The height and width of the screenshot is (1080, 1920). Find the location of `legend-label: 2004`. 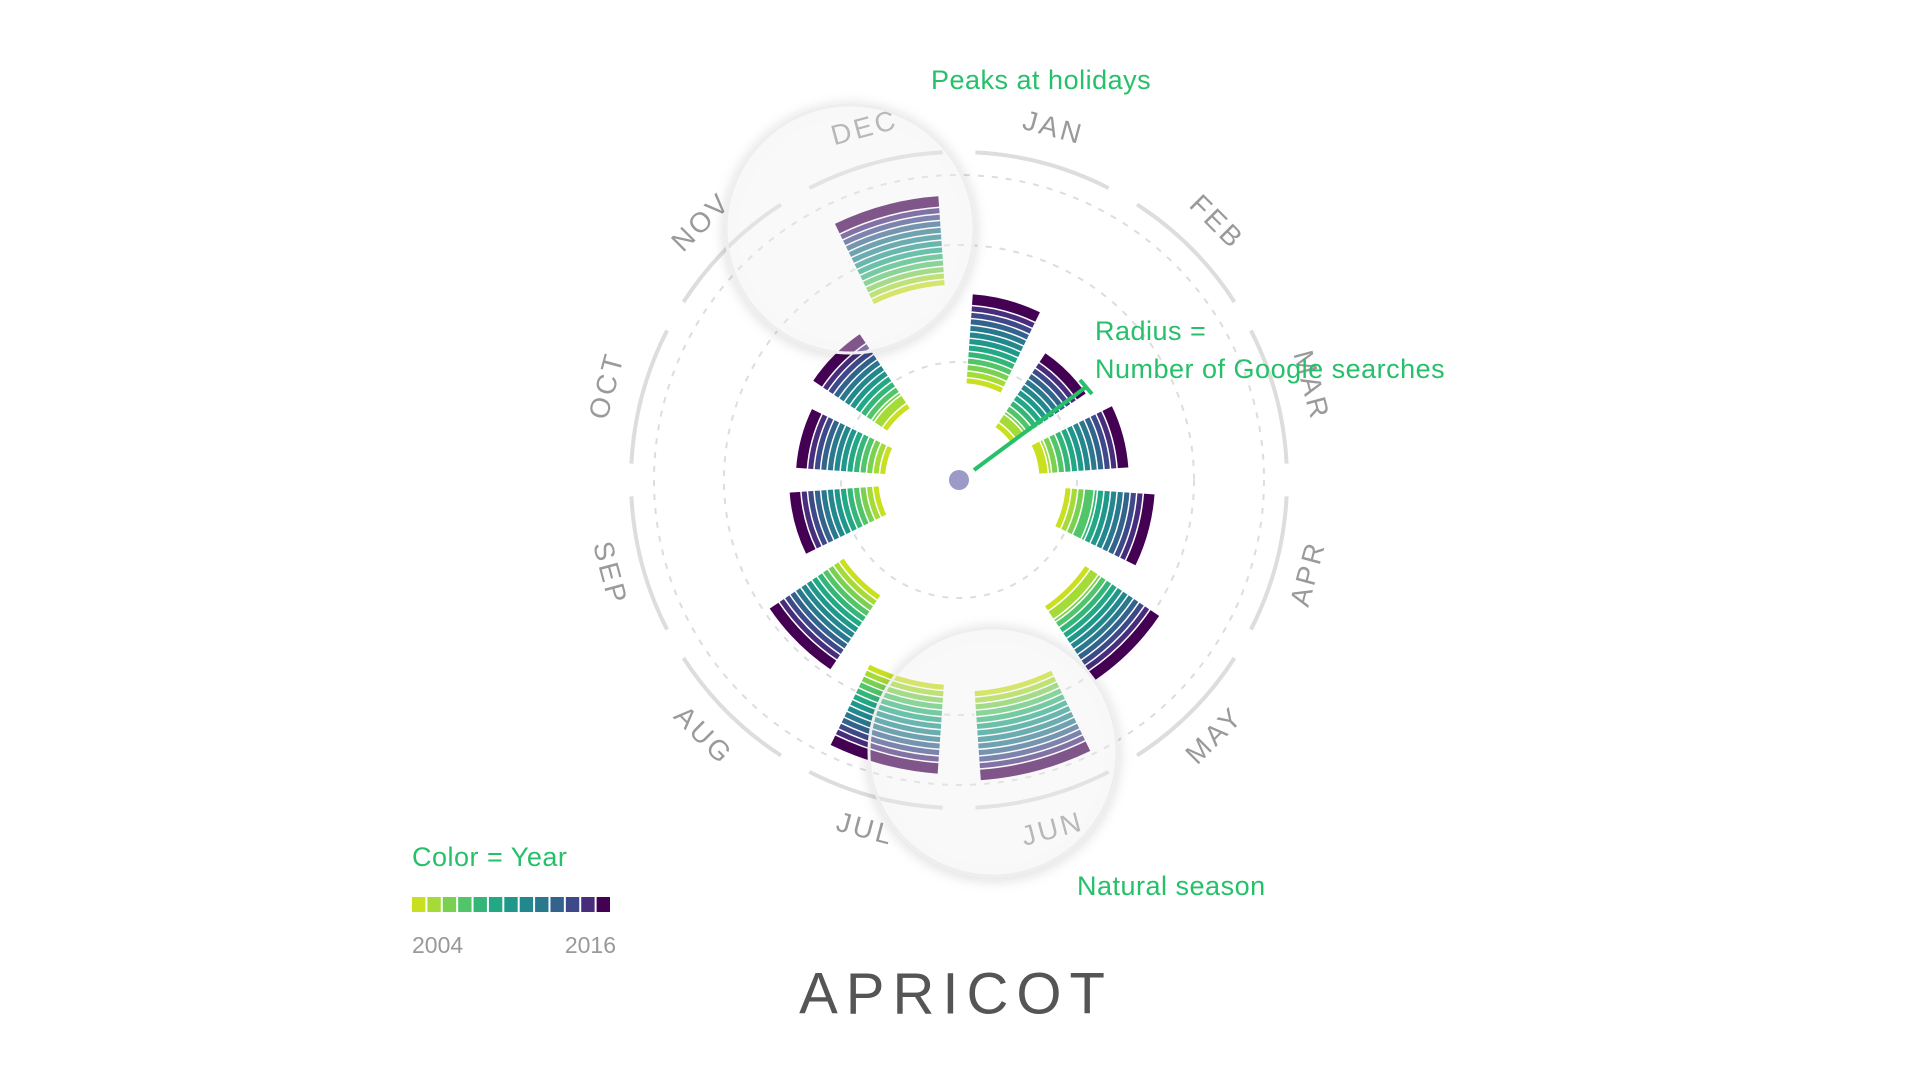

legend-label: 2004 is located at coordinates (437, 945).